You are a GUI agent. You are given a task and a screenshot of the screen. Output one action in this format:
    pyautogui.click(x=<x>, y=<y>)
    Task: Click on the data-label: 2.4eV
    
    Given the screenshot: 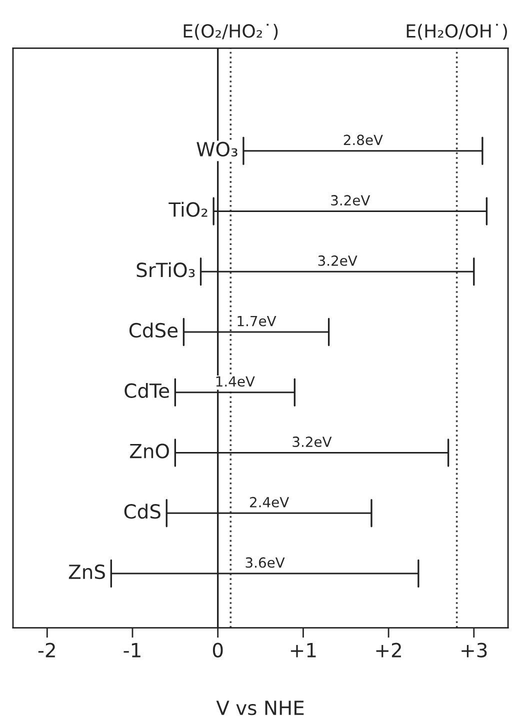 What is the action you would take?
    pyautogui.click(x=270, y=502)
    